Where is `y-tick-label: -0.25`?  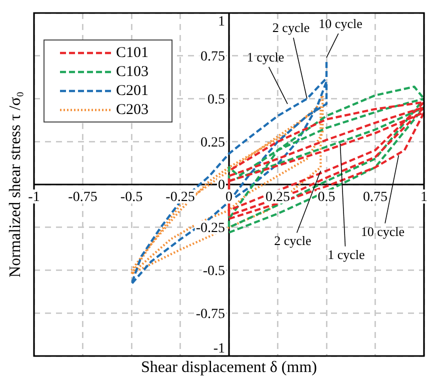 y-tick-label: -0.25 is located at coordinates (211, 228).